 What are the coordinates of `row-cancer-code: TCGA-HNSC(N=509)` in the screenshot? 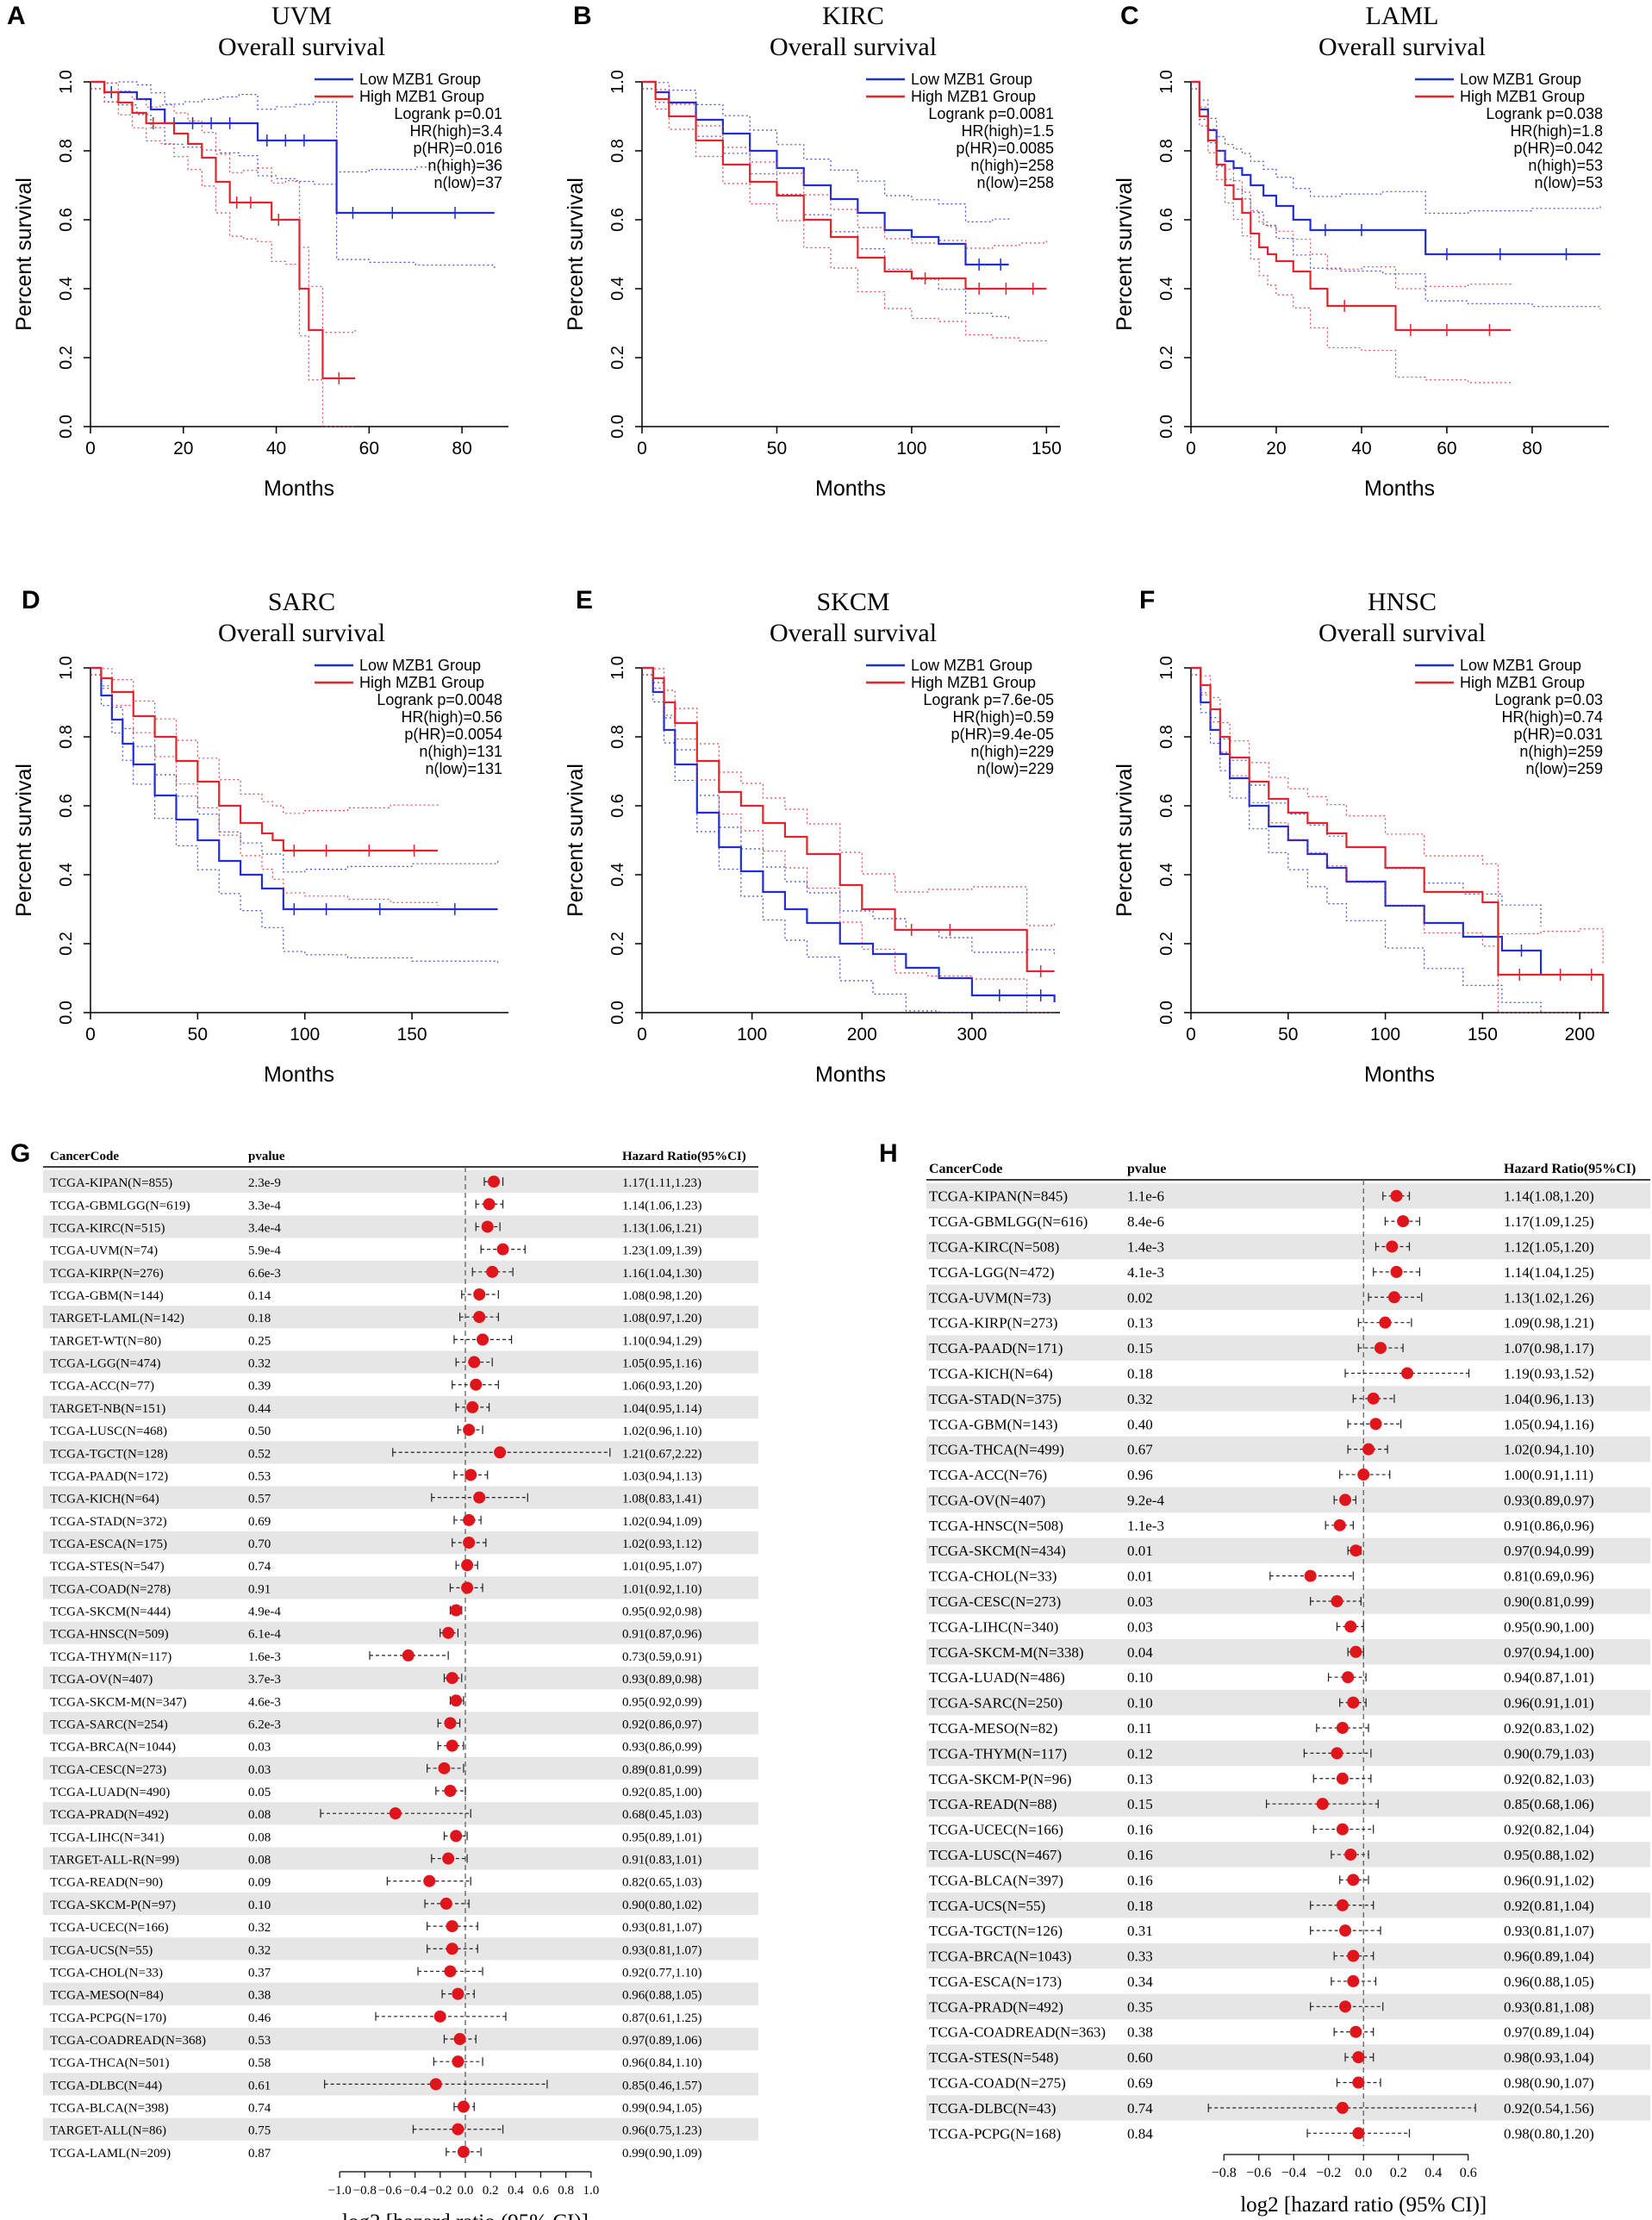 It's located at (109, 1635).